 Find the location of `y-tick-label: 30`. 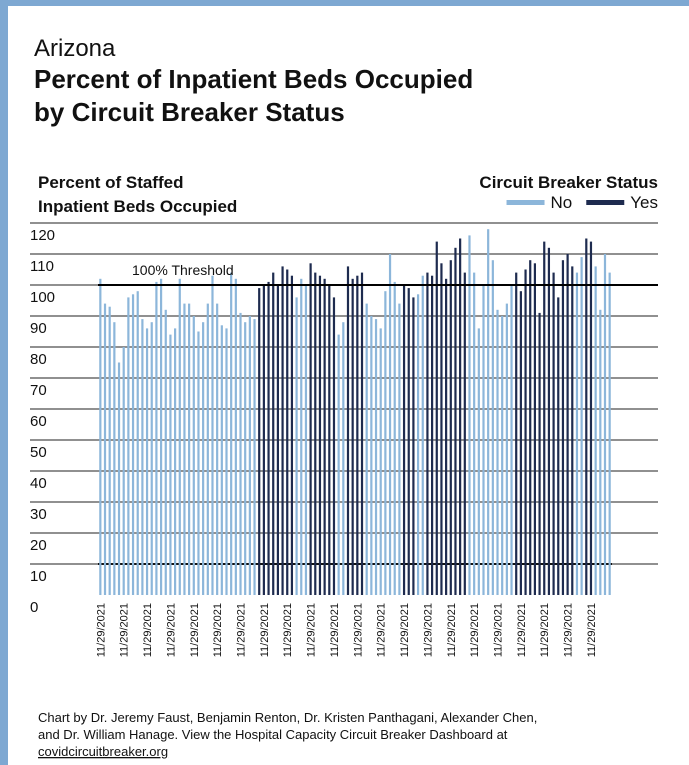

y-tick-label: 30 is located at coordinates (38, 514).